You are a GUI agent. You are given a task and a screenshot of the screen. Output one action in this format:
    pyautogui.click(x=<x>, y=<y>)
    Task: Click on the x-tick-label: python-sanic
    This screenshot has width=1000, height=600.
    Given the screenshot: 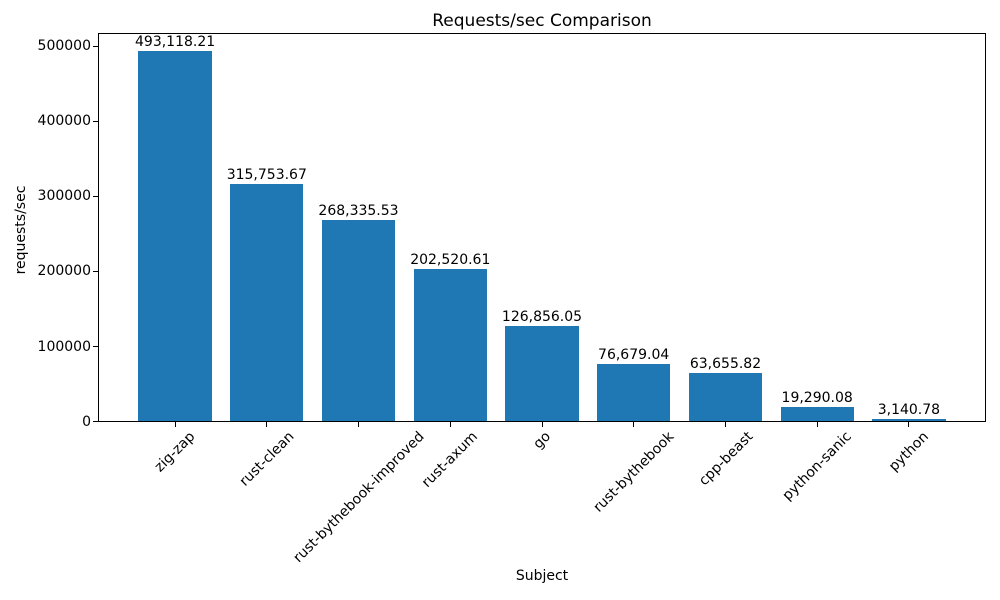 What is the action you would take?
    pyautogui.click(x=817, y=466)
    